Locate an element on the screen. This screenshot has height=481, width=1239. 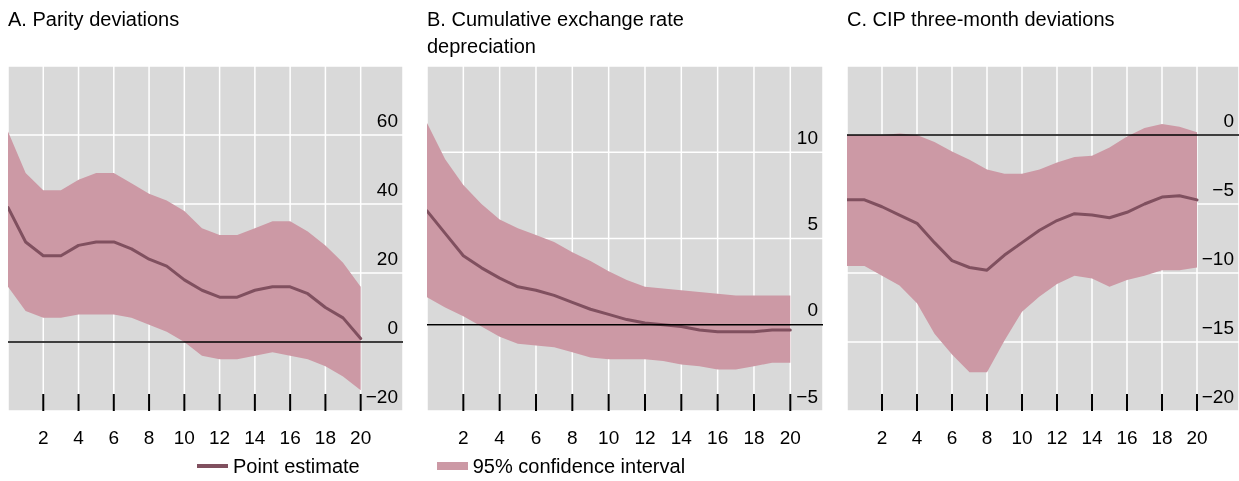
y-tick-label: −10 is located at coordinates (1217, 258).